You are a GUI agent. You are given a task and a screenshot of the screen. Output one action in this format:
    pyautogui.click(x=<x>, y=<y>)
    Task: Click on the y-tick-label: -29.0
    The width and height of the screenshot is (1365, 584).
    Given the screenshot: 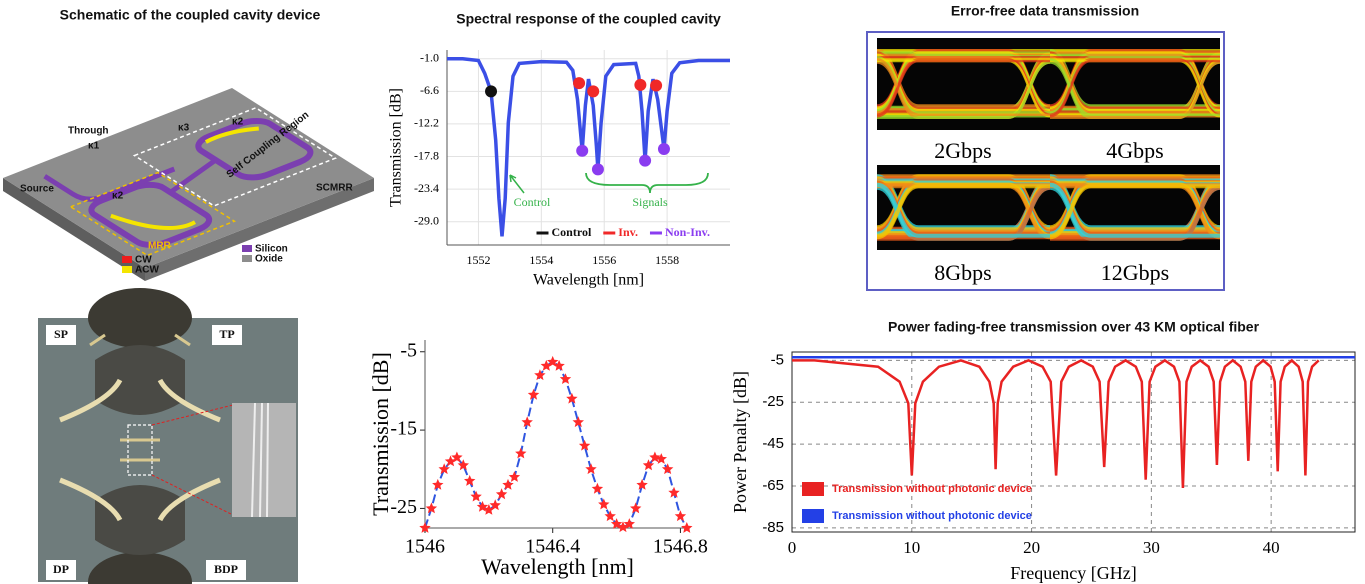 What is the action you would take?
    pyautogui.click(x=426, y=220)
    